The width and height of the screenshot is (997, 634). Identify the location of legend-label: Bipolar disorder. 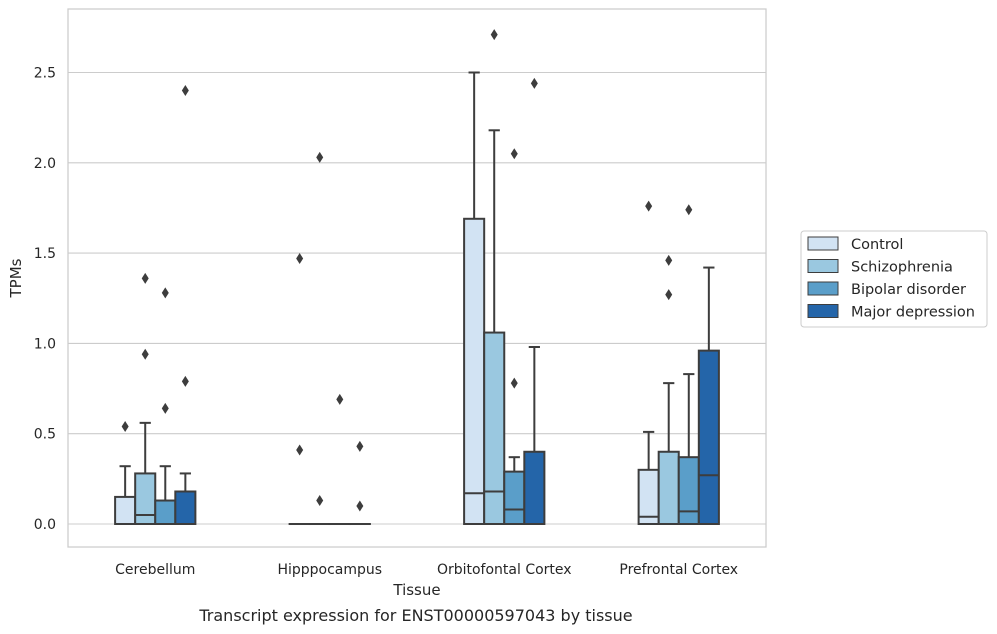
(908, 290).